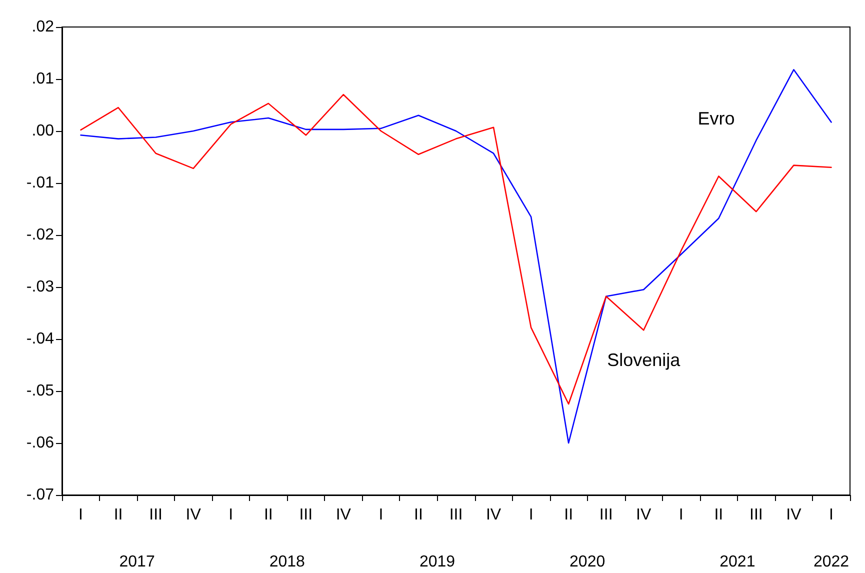  I want to click on y-tick-label: -.04, so click(40, 339).